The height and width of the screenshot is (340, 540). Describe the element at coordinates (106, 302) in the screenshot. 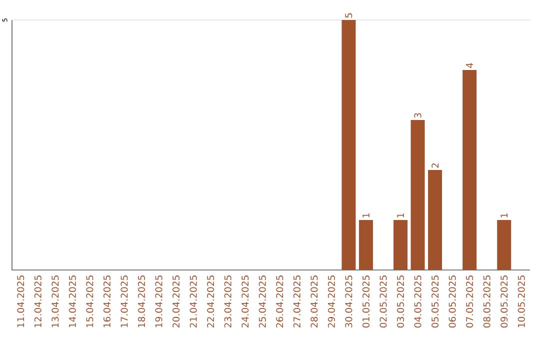

I see `x-tick-label: 16.04.2025` at that location.